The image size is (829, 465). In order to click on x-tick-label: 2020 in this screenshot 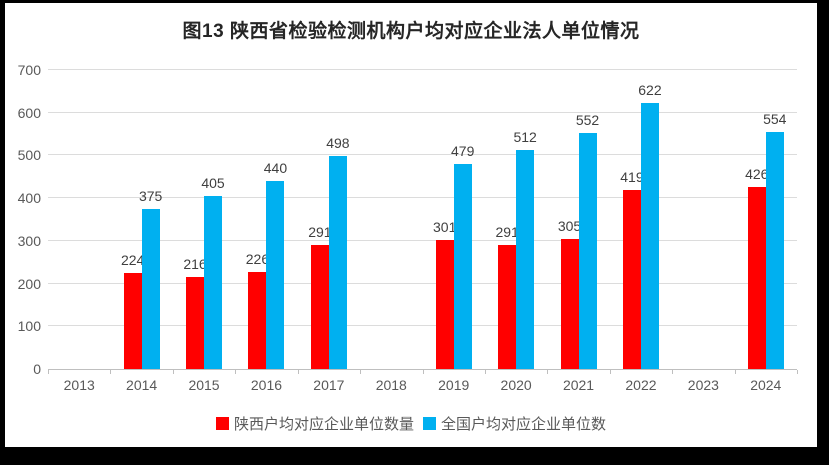, I will do `click(516, 385)`.